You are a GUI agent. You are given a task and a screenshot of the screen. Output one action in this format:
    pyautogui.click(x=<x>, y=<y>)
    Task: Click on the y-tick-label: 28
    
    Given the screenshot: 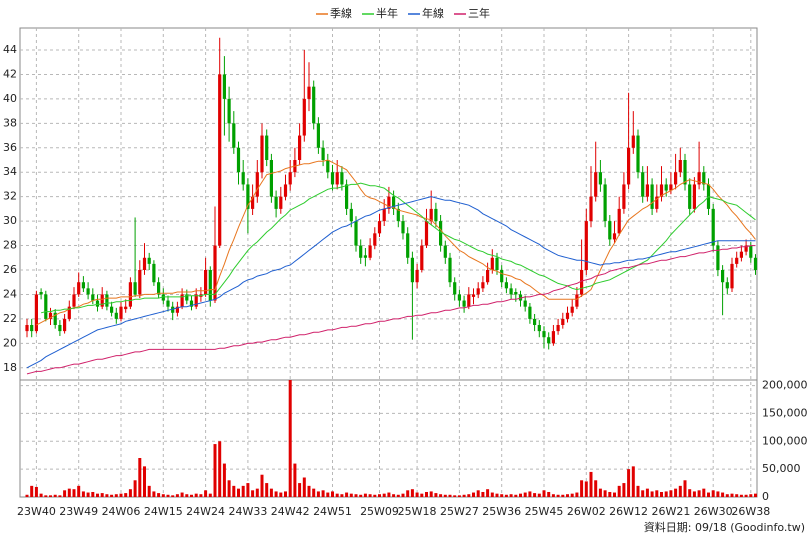 What is the action you would take?
    pyautogui.click(x=10, y=245)
    